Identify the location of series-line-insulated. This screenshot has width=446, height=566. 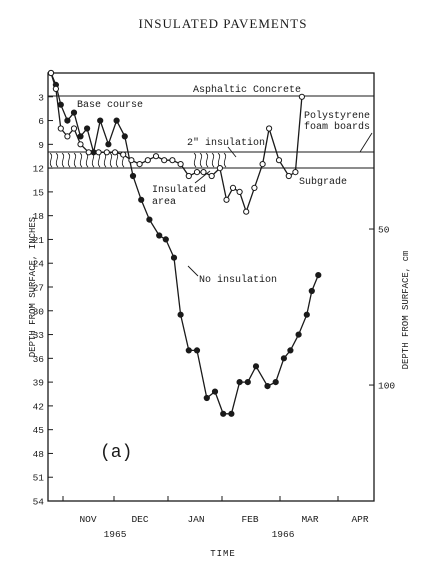
(176, 143).